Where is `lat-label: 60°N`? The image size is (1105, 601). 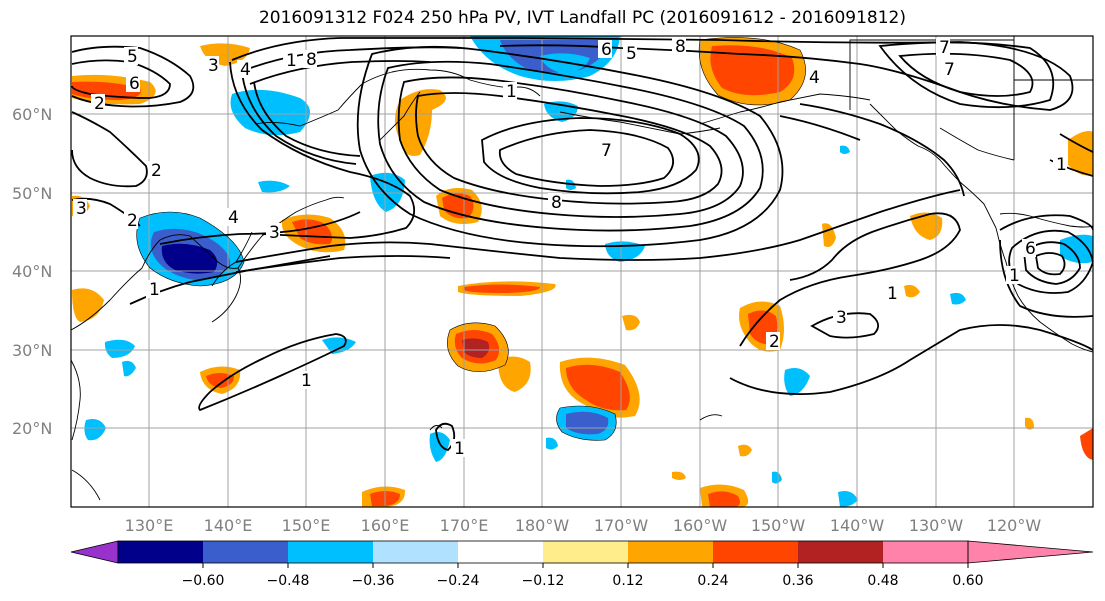 lat-label: 60°N is located at coordinates (32, 114).